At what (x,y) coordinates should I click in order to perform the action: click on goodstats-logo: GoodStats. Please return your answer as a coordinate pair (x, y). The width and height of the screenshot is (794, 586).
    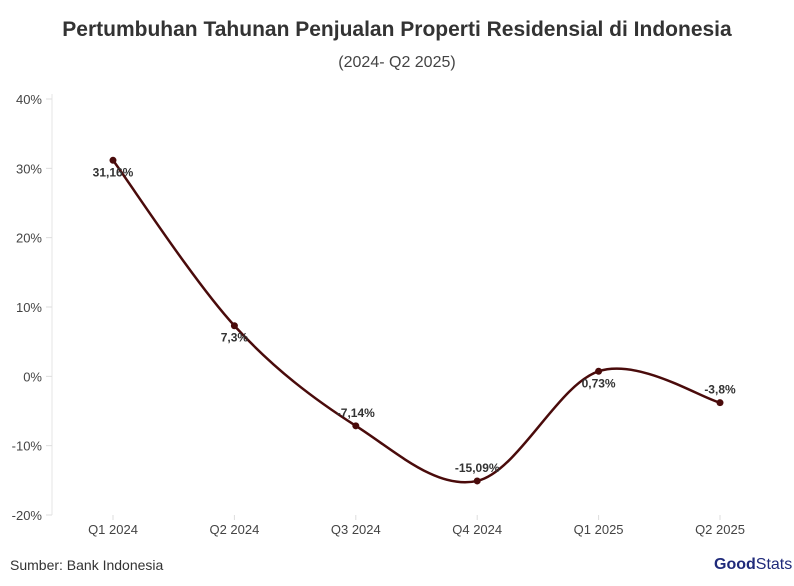
    Looking at the image, I should click on (753, 565).